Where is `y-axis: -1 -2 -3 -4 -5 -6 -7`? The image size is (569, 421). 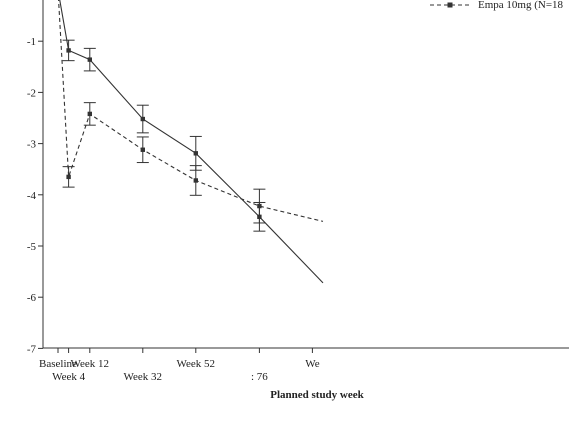
y-axis: -1 -2 -3 -4 -5 -6 -7 is located at coordinates (35, 177).